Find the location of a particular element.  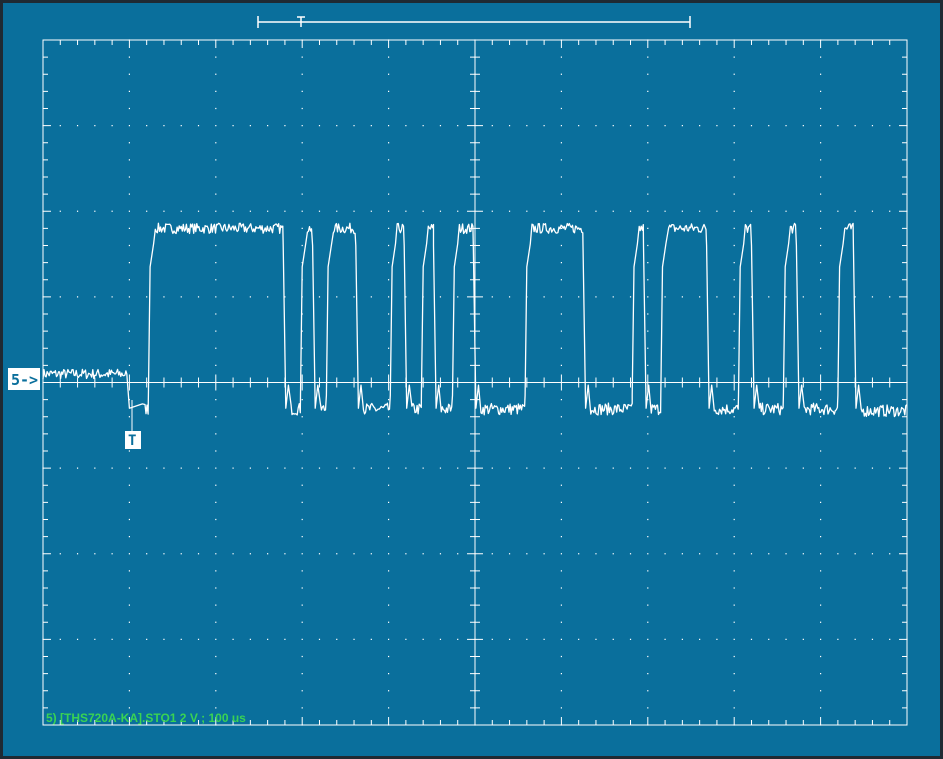

channel-marker-label: 5-> is located at coordinates (24, 380).